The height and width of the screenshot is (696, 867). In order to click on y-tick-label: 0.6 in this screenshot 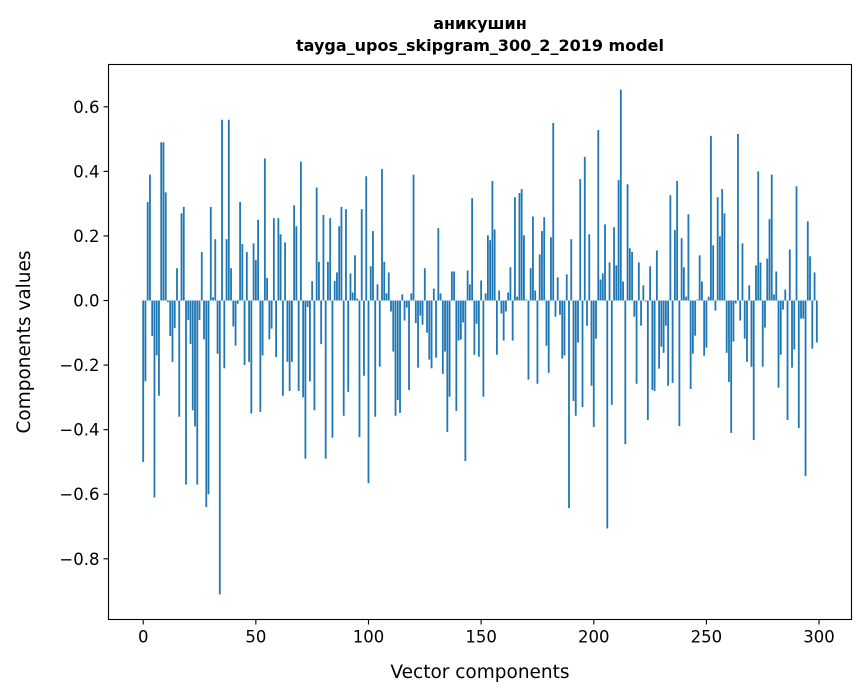, I will do `click(86, 107)`.